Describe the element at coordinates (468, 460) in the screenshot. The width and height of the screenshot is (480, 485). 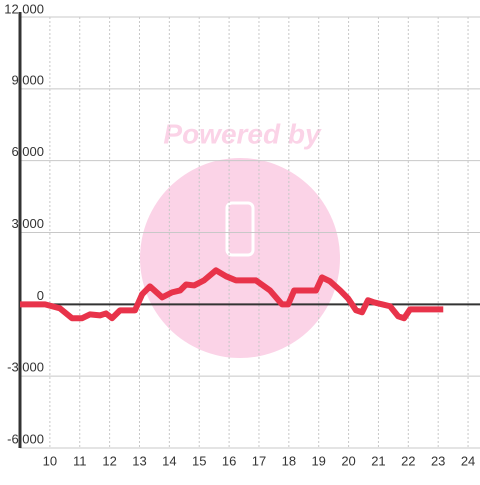
I see `x-tick-label: 24` at that location.